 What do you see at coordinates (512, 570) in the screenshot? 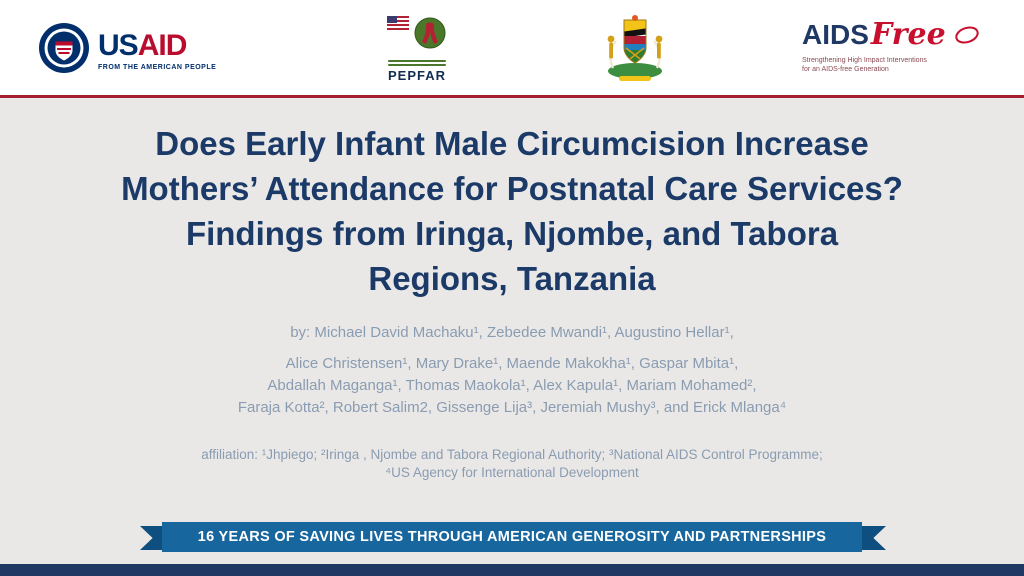
I see `footer-strip` at bounding box center [512, 570].